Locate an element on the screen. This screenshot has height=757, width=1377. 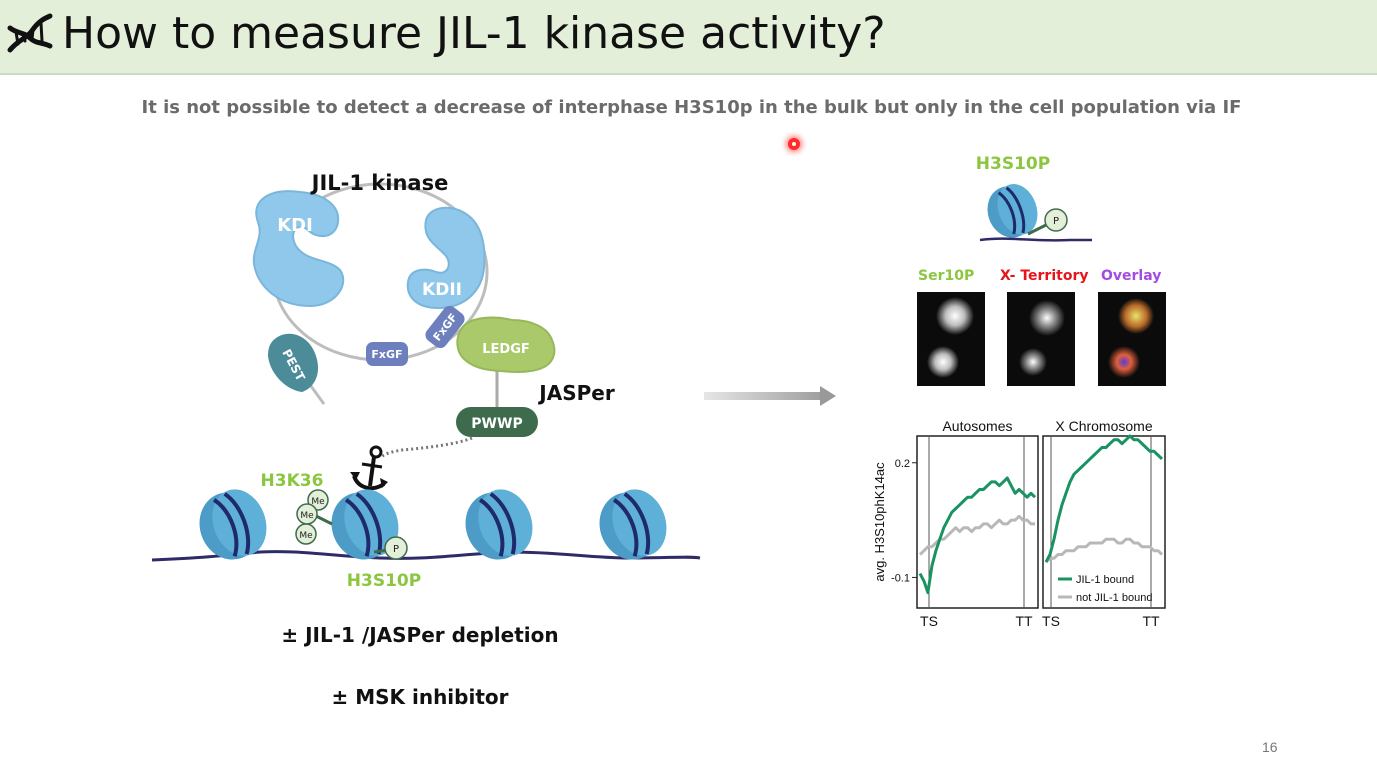
ytick-label-1: 0.2 is located at coordinates (902, 464).